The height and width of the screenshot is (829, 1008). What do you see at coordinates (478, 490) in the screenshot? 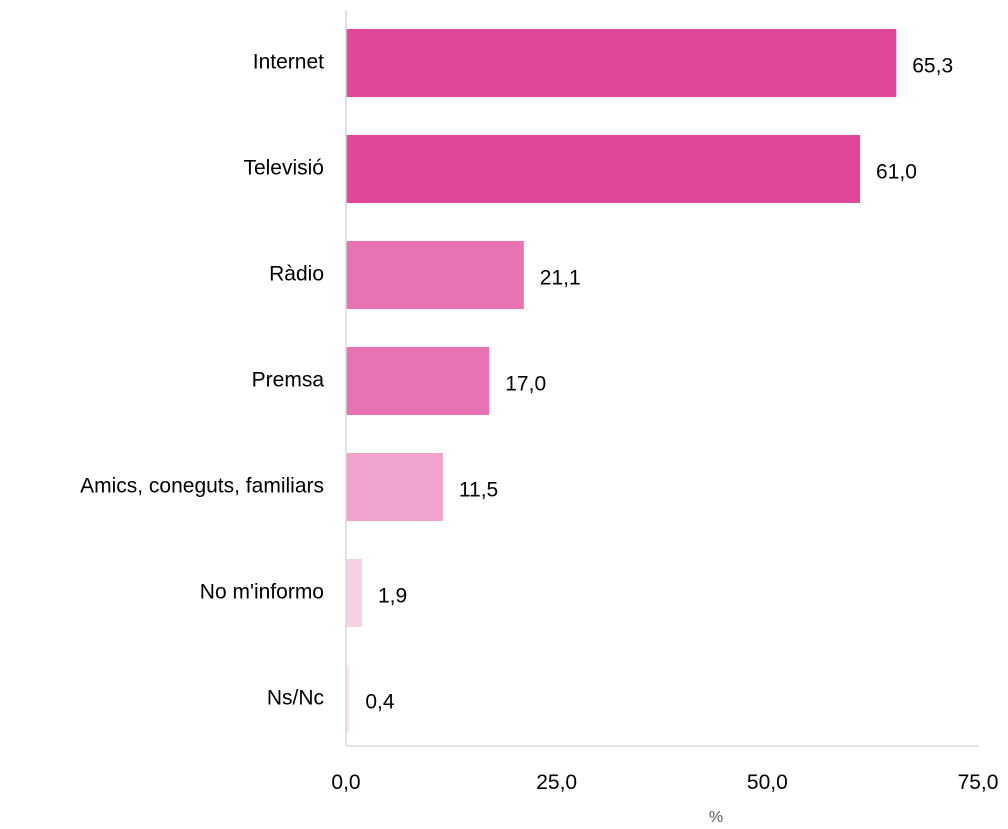
I see `value-label: 11,5` at bounding box center [478, 490].